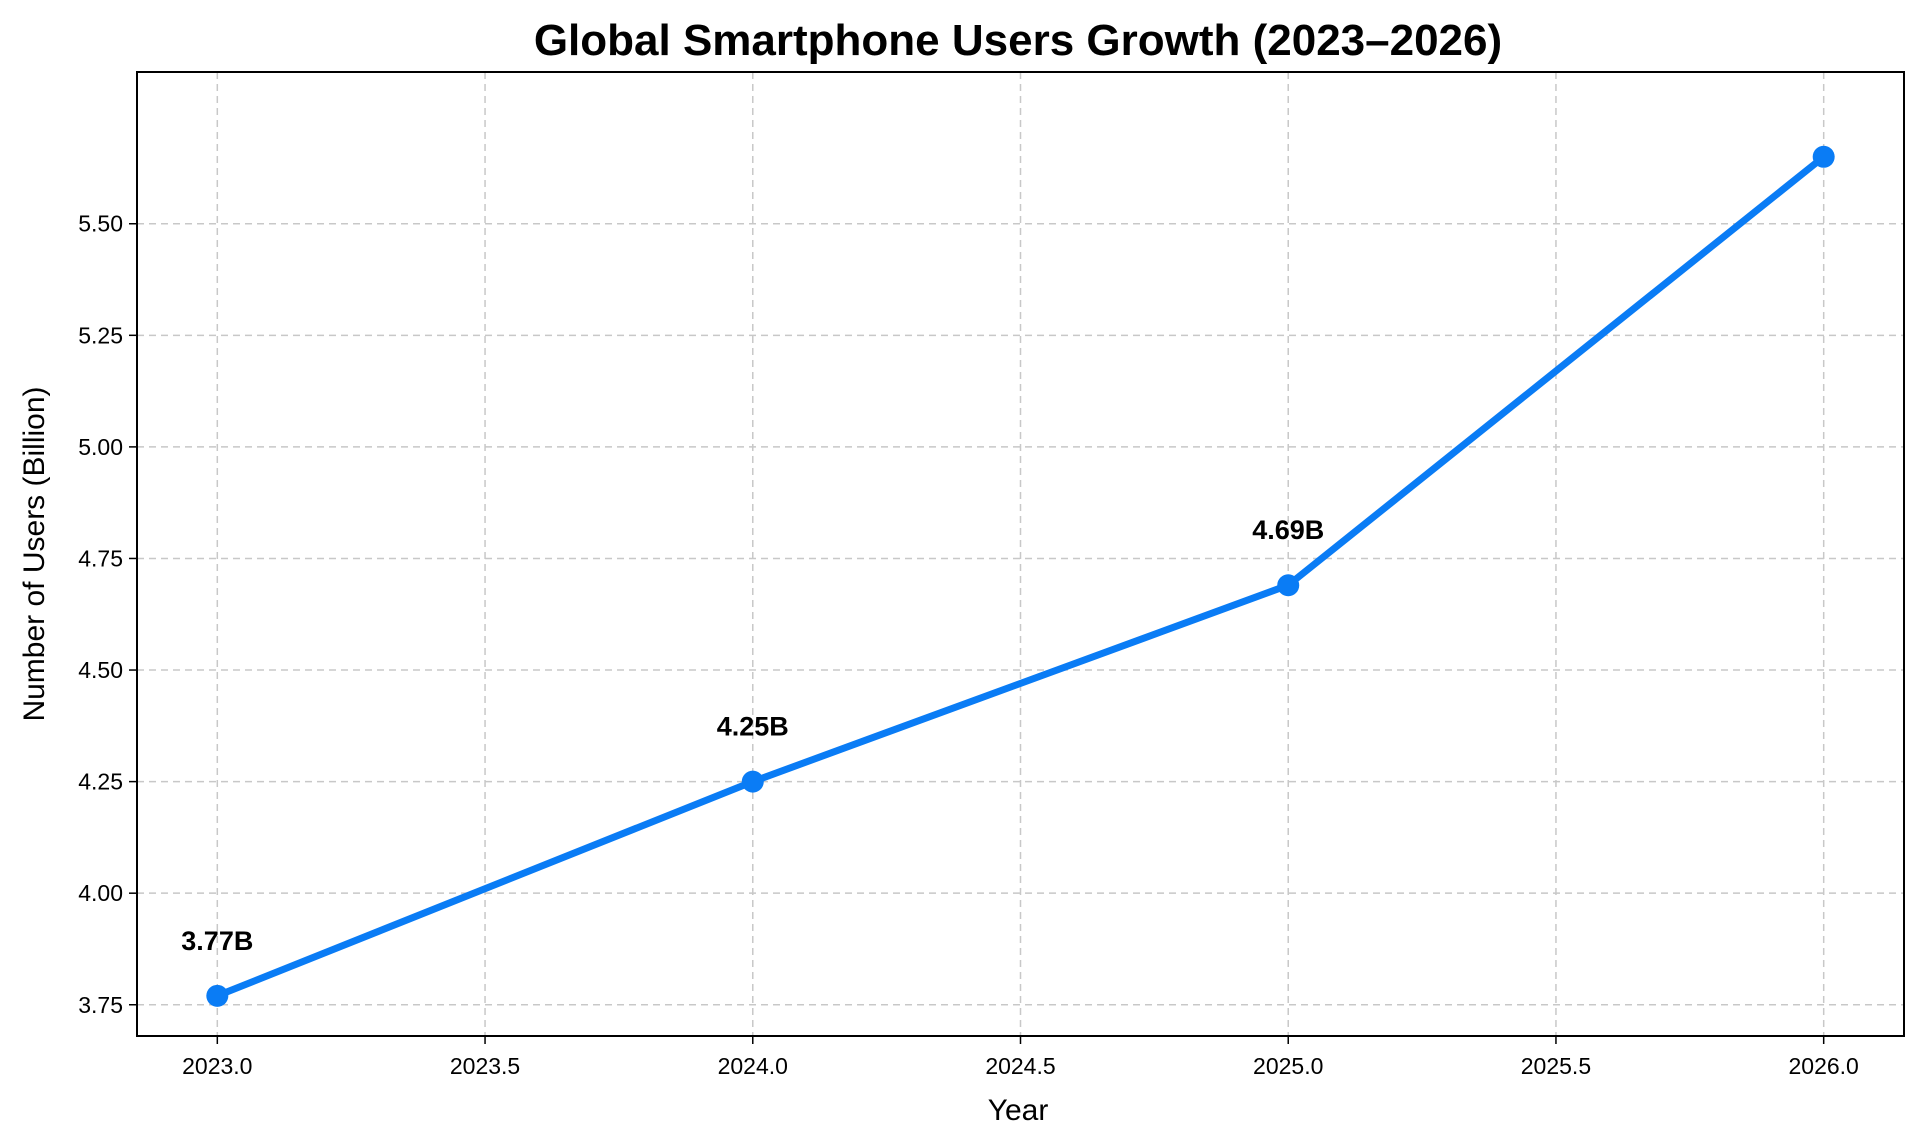 The height and width of the screenshot is (1147, 1920). Describe the element at coordinates (1556, 1066) in the screenshot. I see `x-tick-label: 2025.5` at that location.